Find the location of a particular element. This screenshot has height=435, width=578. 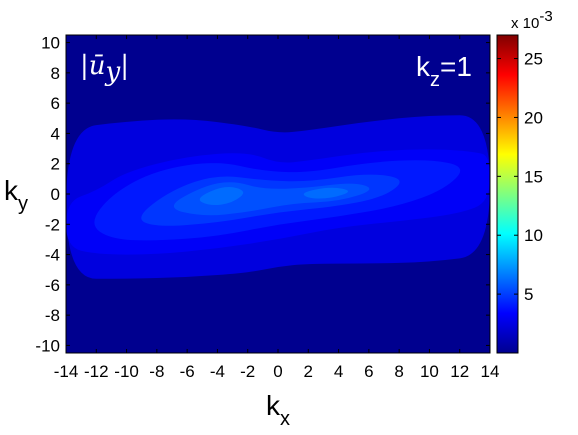

x-tick-label: -8 is located at coordinates (156, 371).